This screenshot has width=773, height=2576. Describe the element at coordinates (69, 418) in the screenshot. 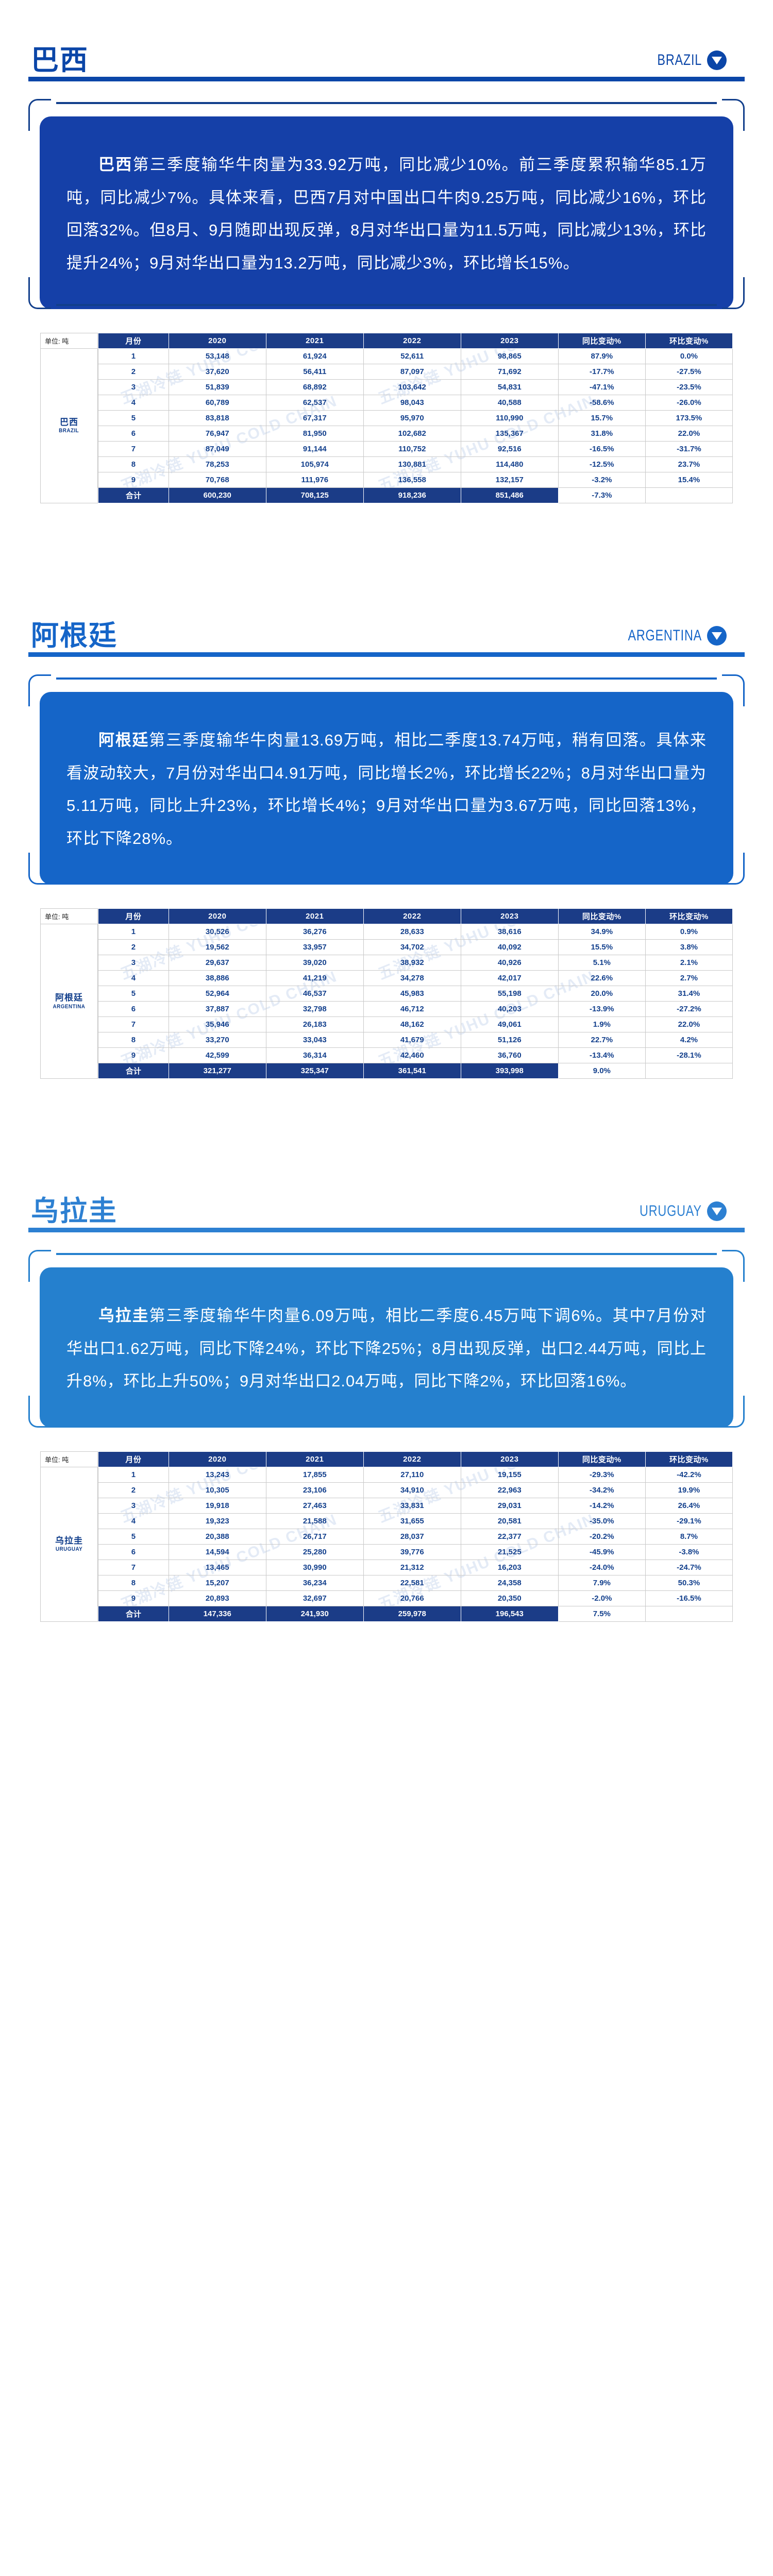

I see `table-unit-column: 单位: 吨巴西 BRAZIL` at that location.